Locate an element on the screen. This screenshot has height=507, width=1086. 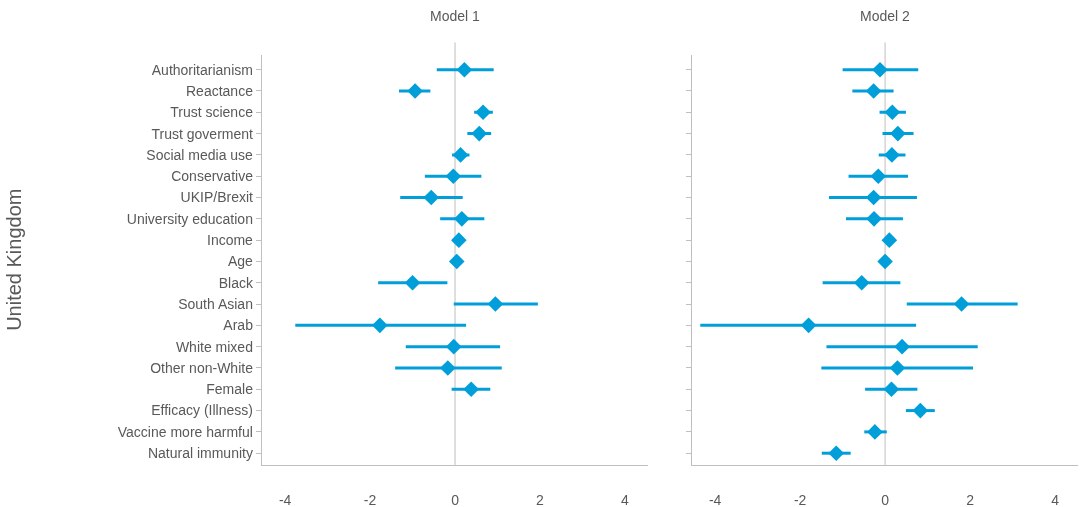
y-tick-label: South Asian is located at coordinates (215, 303).